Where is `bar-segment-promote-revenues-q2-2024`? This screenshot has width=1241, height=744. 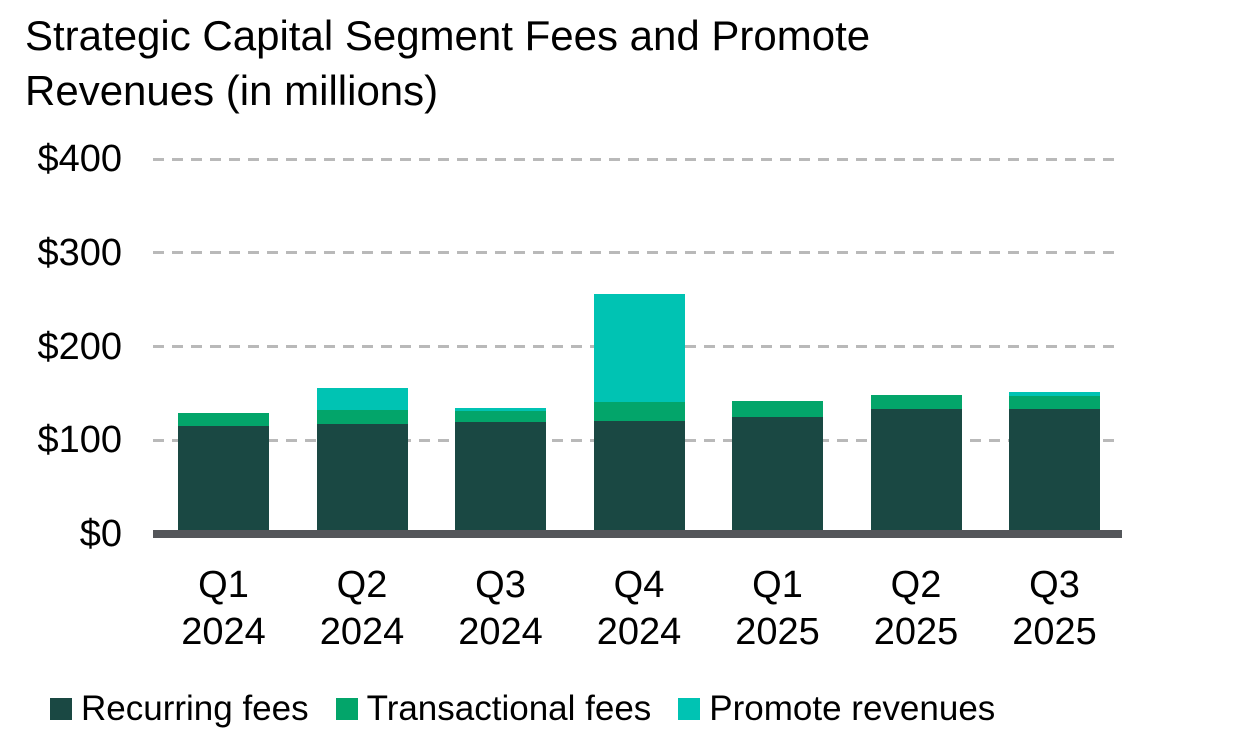 bar-segment-promote-revenues-q2-2024 is located at coordinates (362, 399).